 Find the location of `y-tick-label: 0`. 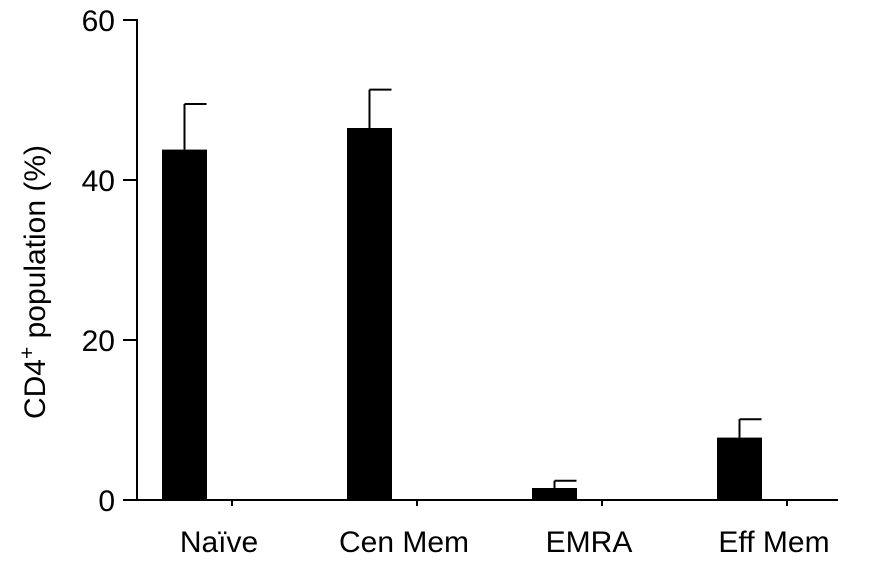

y-tick-label: 0 is located at coordinates (106, 501).